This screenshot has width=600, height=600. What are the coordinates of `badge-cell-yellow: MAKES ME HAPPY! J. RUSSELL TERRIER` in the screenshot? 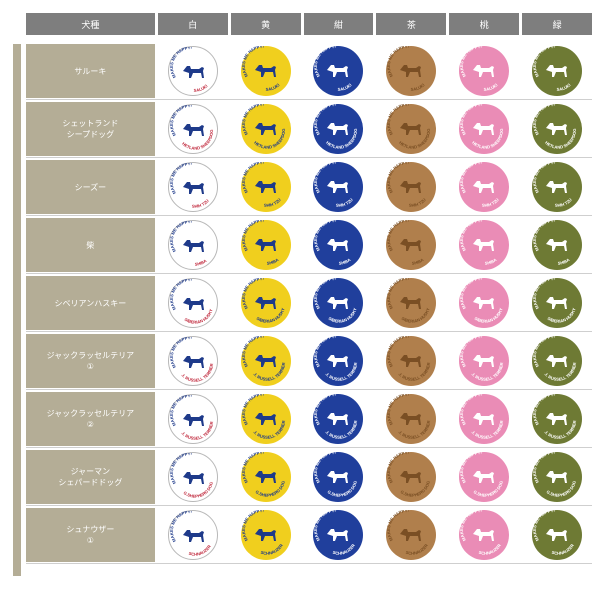 It's located at (266, 361).